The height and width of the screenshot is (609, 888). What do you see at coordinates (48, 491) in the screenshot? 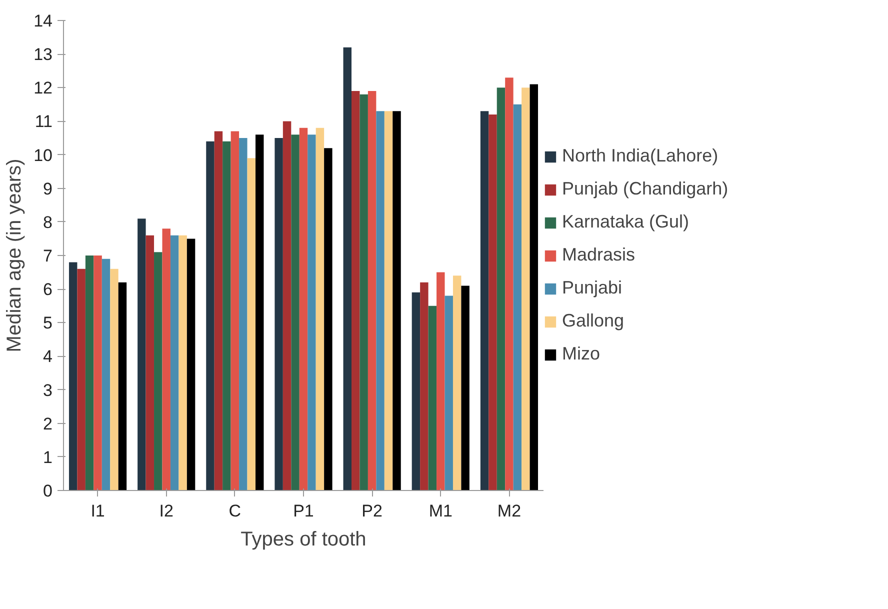
I see `y-tick-label: 0` at bounding box center [48, 491].